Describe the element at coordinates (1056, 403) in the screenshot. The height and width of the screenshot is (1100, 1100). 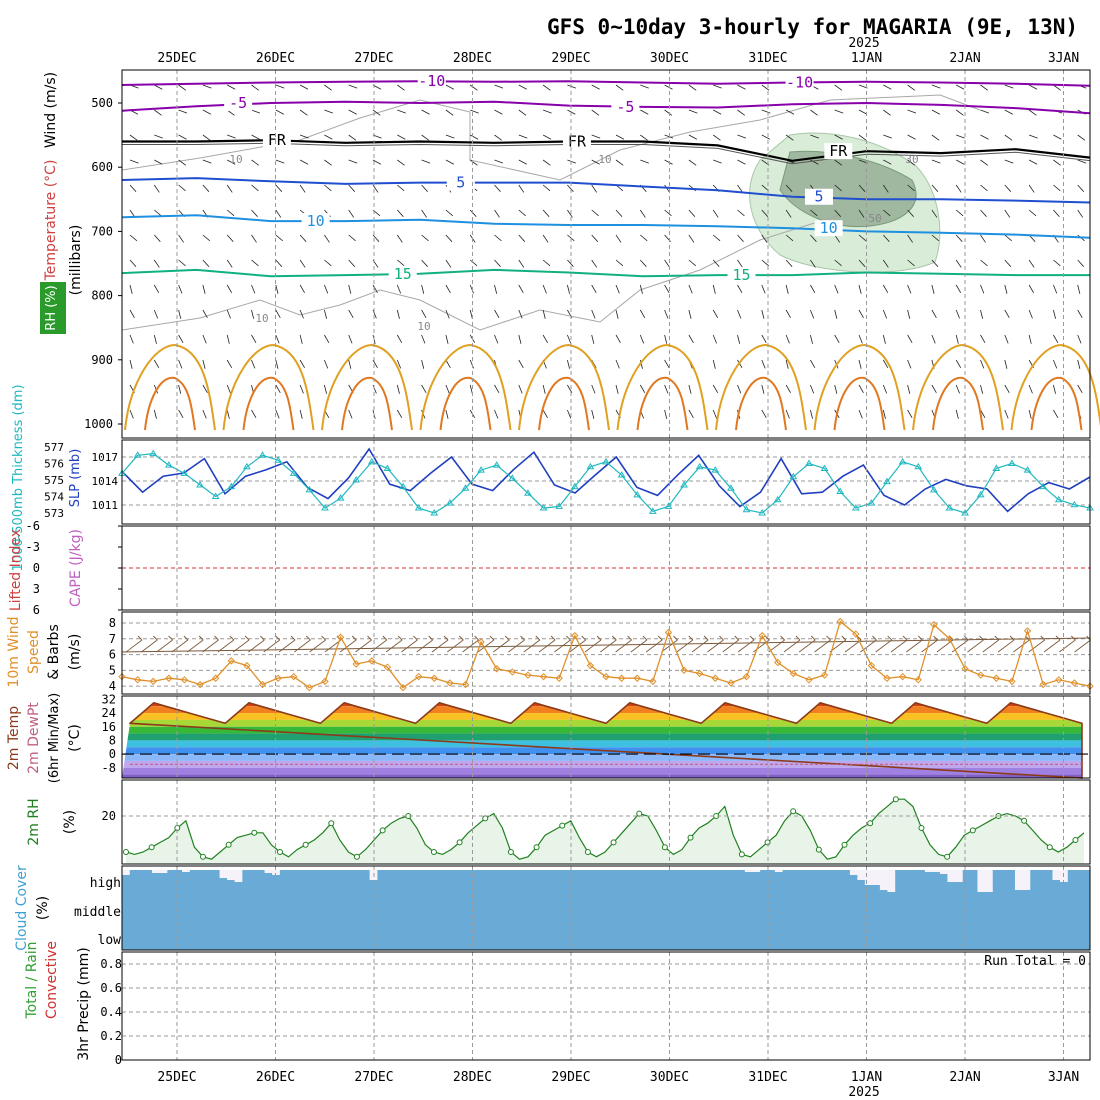
I see `isotherm-25-loop` at that location.